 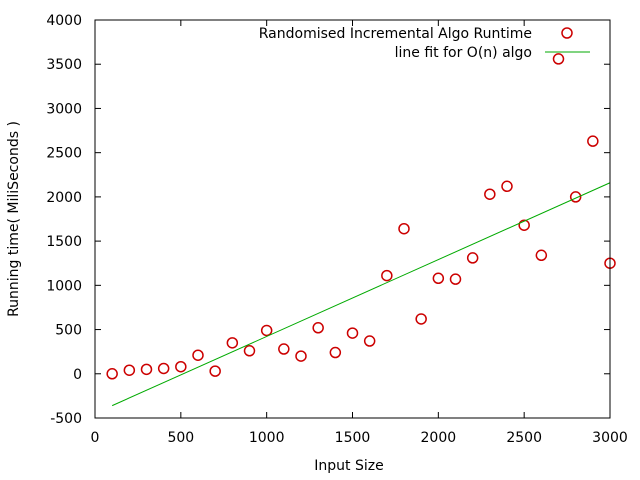 I want to click on y-tick-label: 0, so click(x=77, y=375).